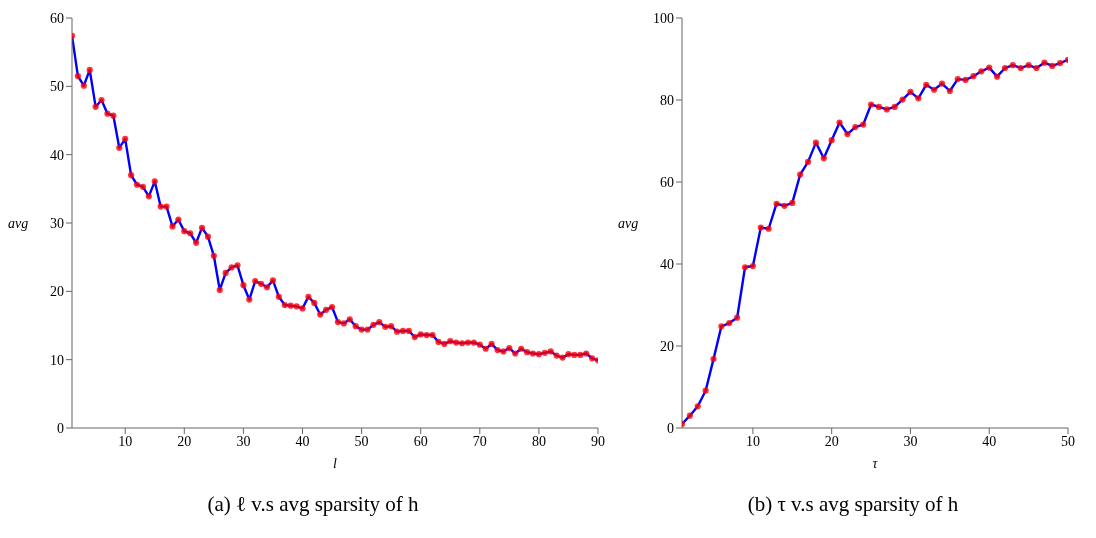  What do you see at coordinates (57, 360) in the screenshot?
I see `y-tick-label: 10` at bounding box center [57, 360].